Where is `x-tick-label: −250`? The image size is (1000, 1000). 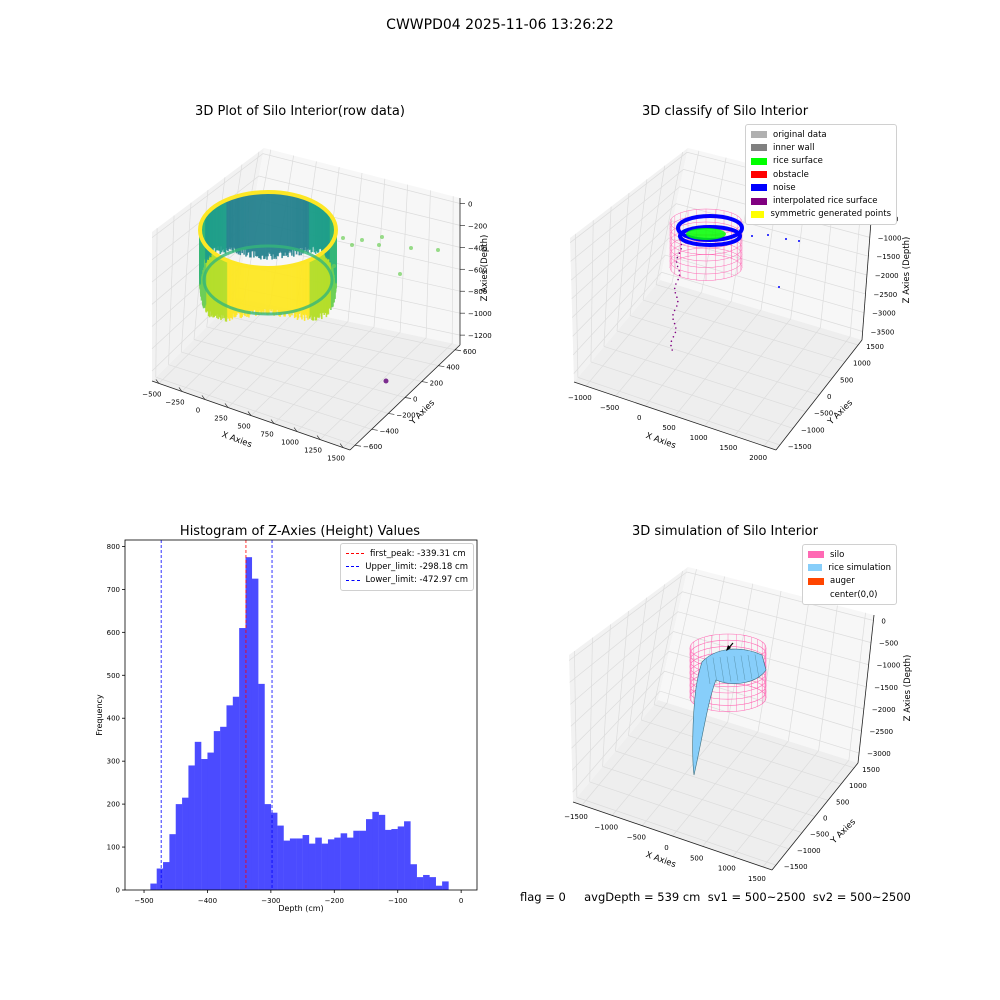
x-tick-label: −250 is located at coordinates (174, 402).